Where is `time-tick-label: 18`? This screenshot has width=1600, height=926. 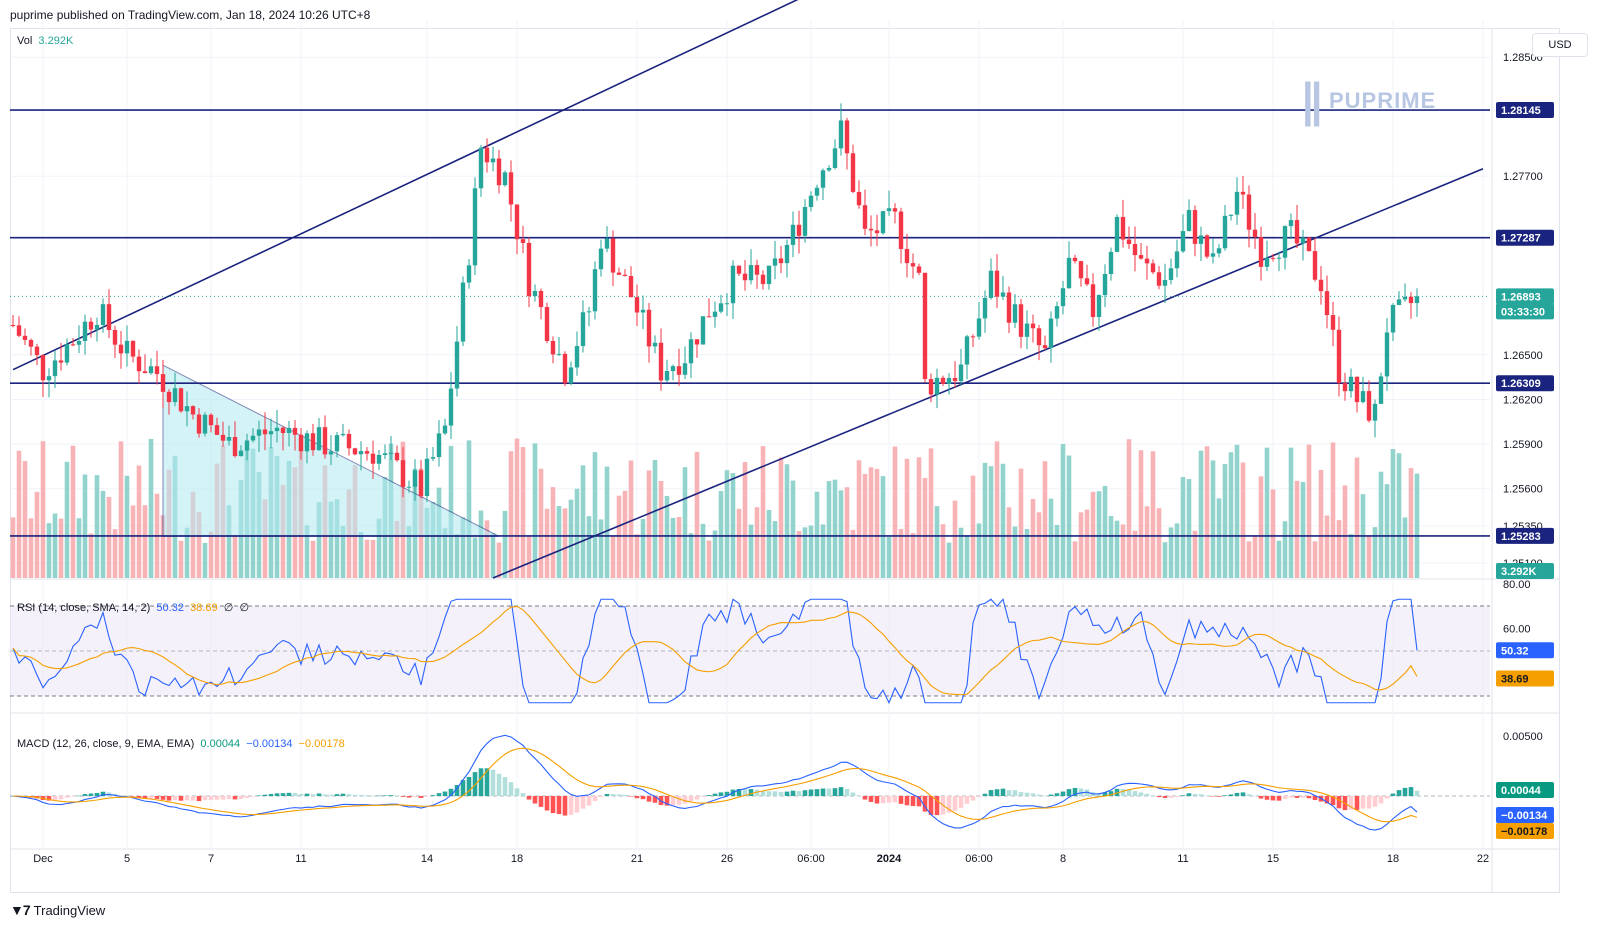
time-tick-label: 18 is located at coordinates (1393, 859).